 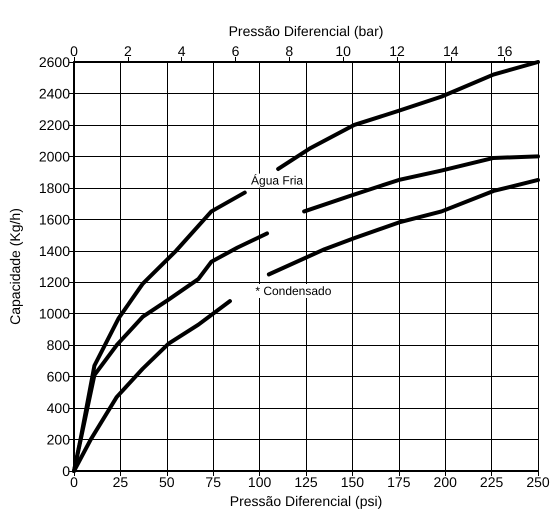 I want to click on y-tick-label: 1200, so click(x=54, y=282).